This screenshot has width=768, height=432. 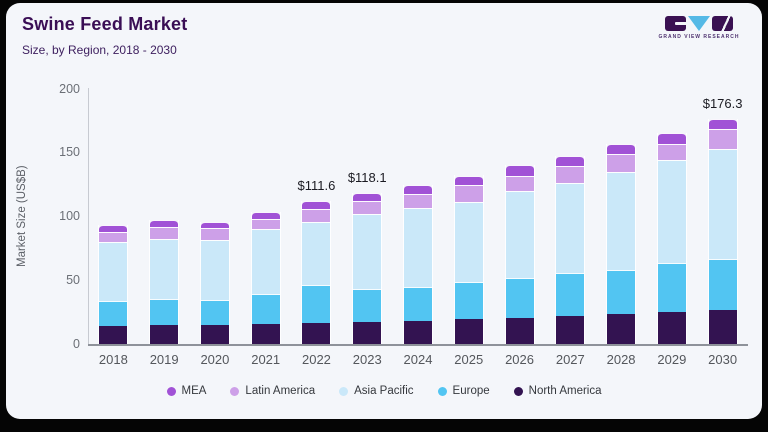 I want to click on bar-segment-2021-asia-pacific, so click(x=265, y=261).